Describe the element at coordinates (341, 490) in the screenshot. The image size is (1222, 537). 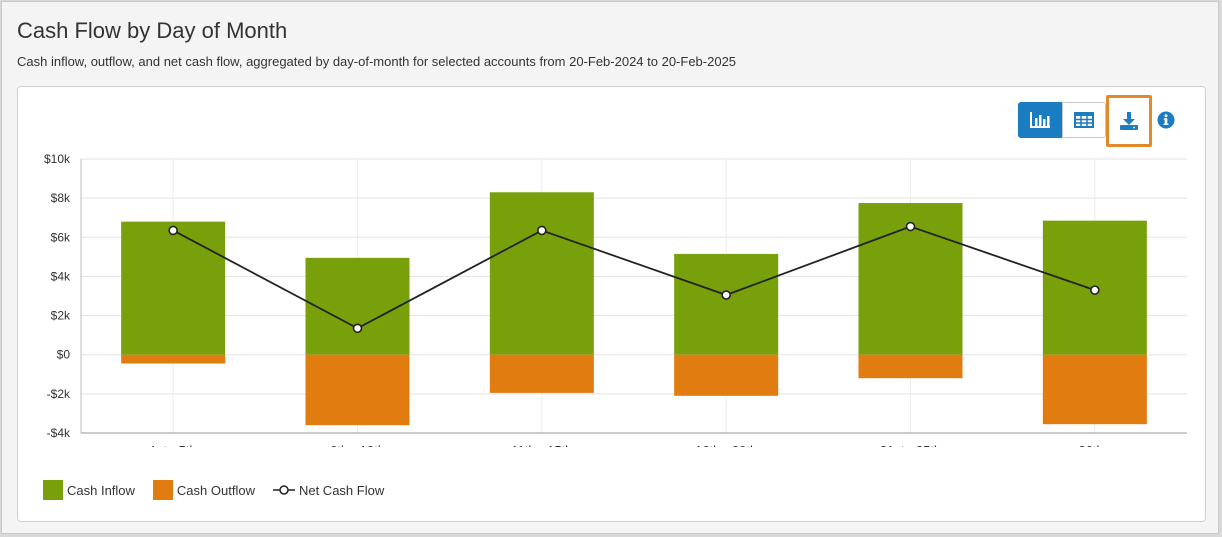
I see `legend-label-net: Net Cash Flow` at that location.